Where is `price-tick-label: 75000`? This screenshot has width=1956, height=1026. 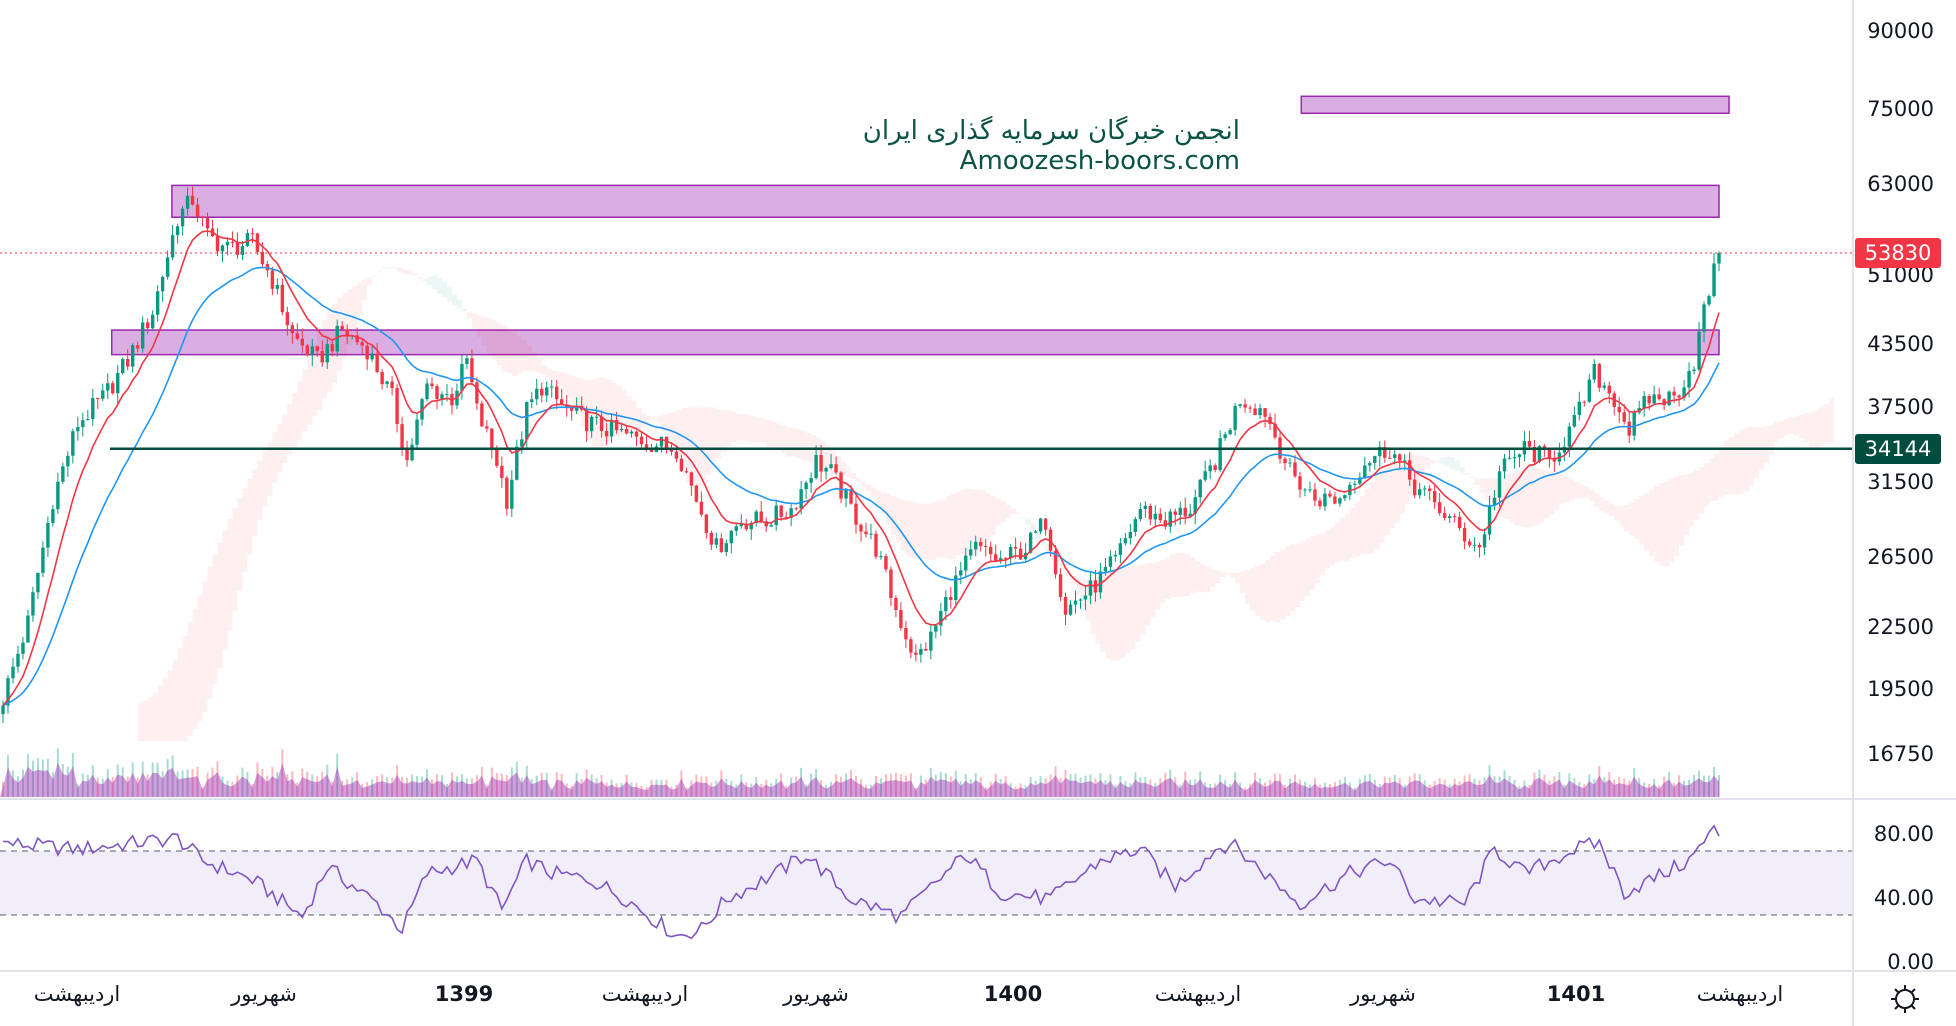
price-tick-label: 75000 is located at coordinates (1900, 109).